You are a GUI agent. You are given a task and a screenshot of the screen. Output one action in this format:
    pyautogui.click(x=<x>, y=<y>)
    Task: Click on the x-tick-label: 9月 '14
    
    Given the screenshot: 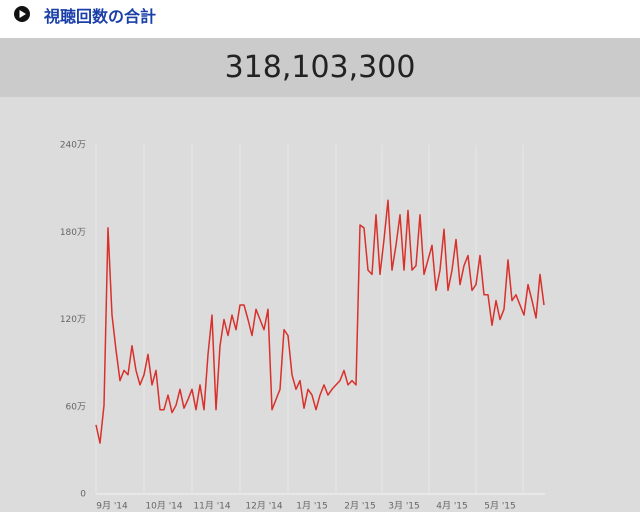 What is the action you would take?
    pyautogui.click(x=112, y=506)
    